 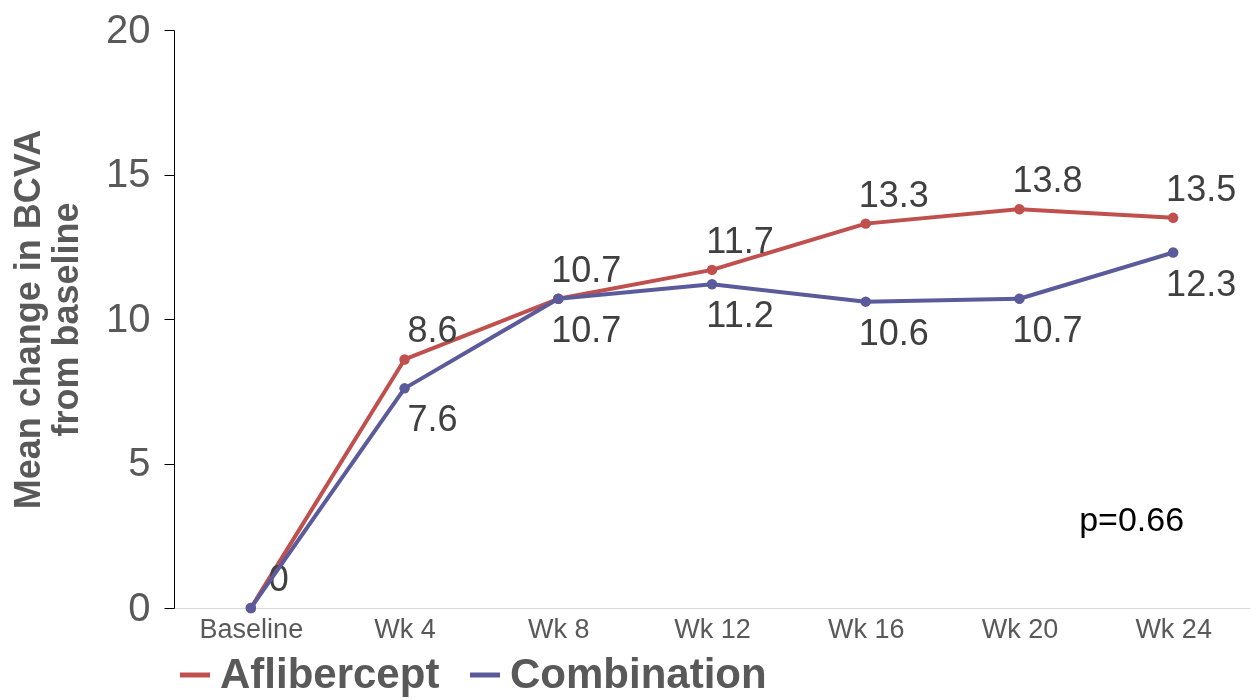 What do you see at coordinates (139, 462) in the screenshot?
I see `y-tick-label: 5` at bounding box center [139, 462].